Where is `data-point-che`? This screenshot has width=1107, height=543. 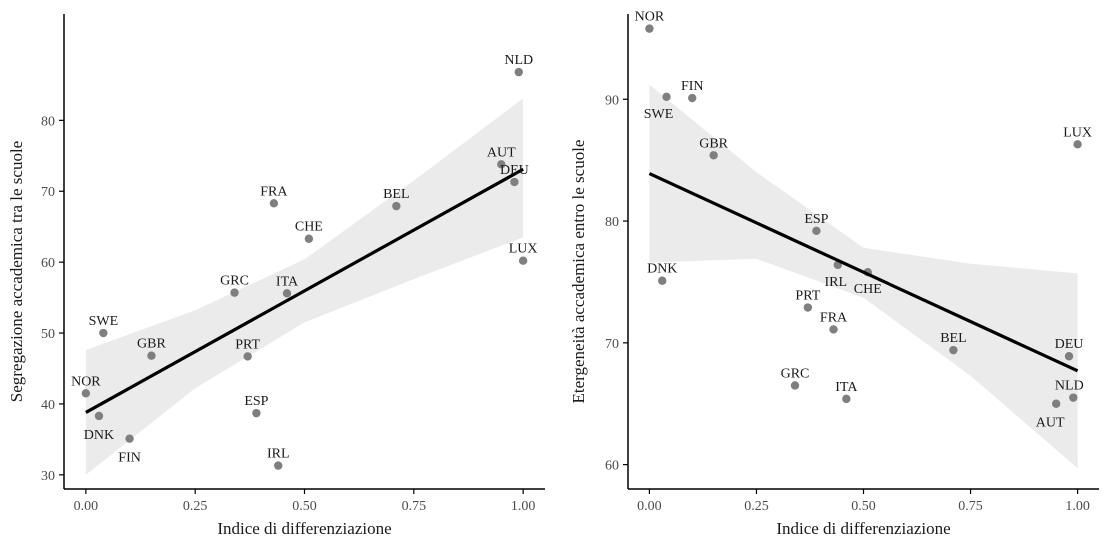
data-point-che is located at coordinates (309, 238).